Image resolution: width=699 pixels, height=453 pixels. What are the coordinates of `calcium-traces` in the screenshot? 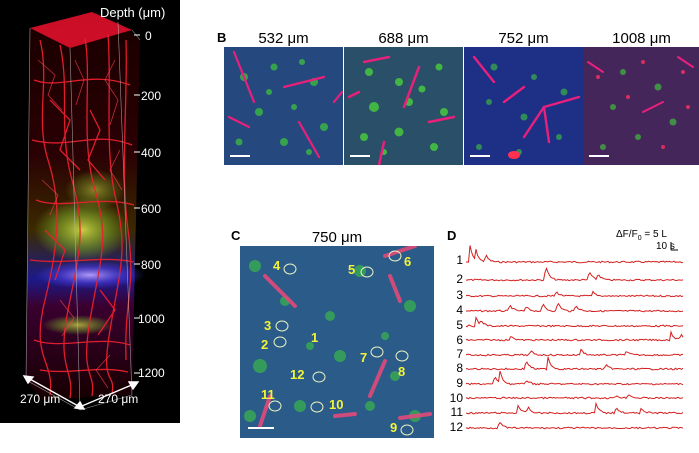 It's located at (575, 336).